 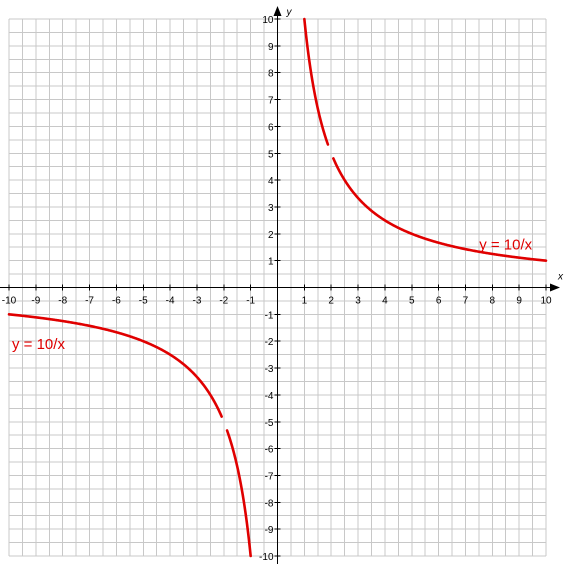 What do you see at coordinates (493, 301) in the screenshot?
I see `x-tick-label: 8` at bounding box center [493, 301].